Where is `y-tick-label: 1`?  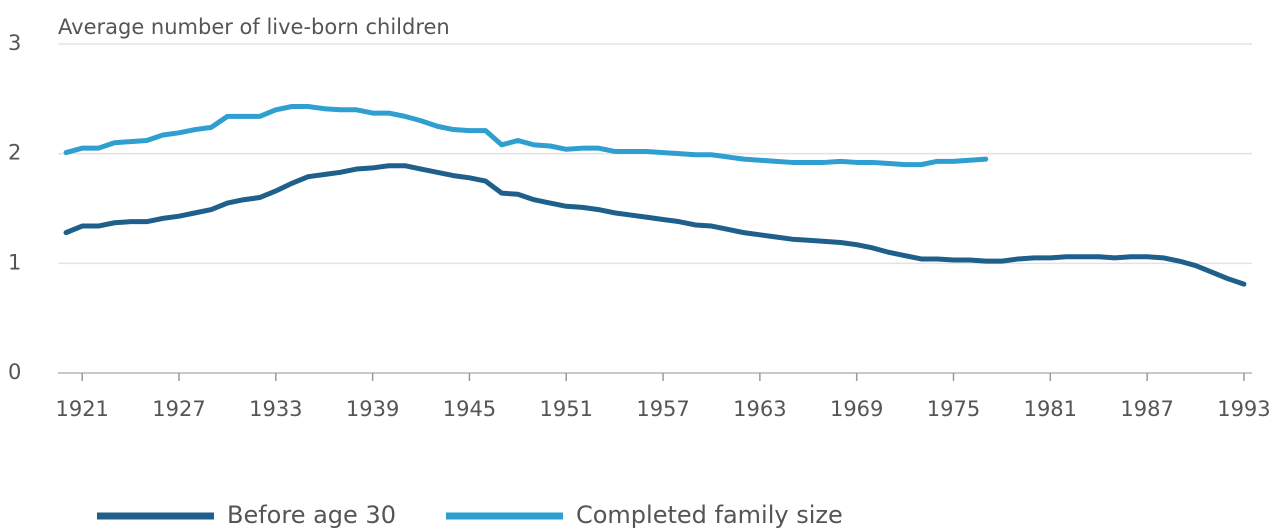
y-tick-label: 1 is located at coordinates (14, 262).